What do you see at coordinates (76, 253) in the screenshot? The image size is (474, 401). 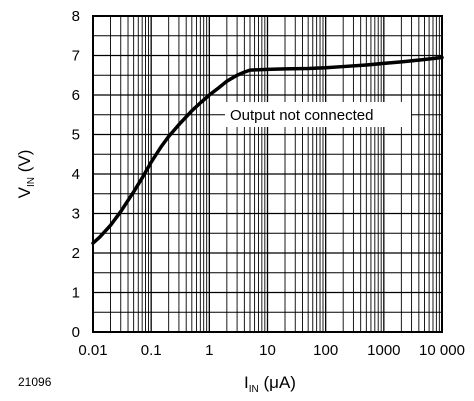 I see `y-tick-label: 2` at bounding box center [76, 253].